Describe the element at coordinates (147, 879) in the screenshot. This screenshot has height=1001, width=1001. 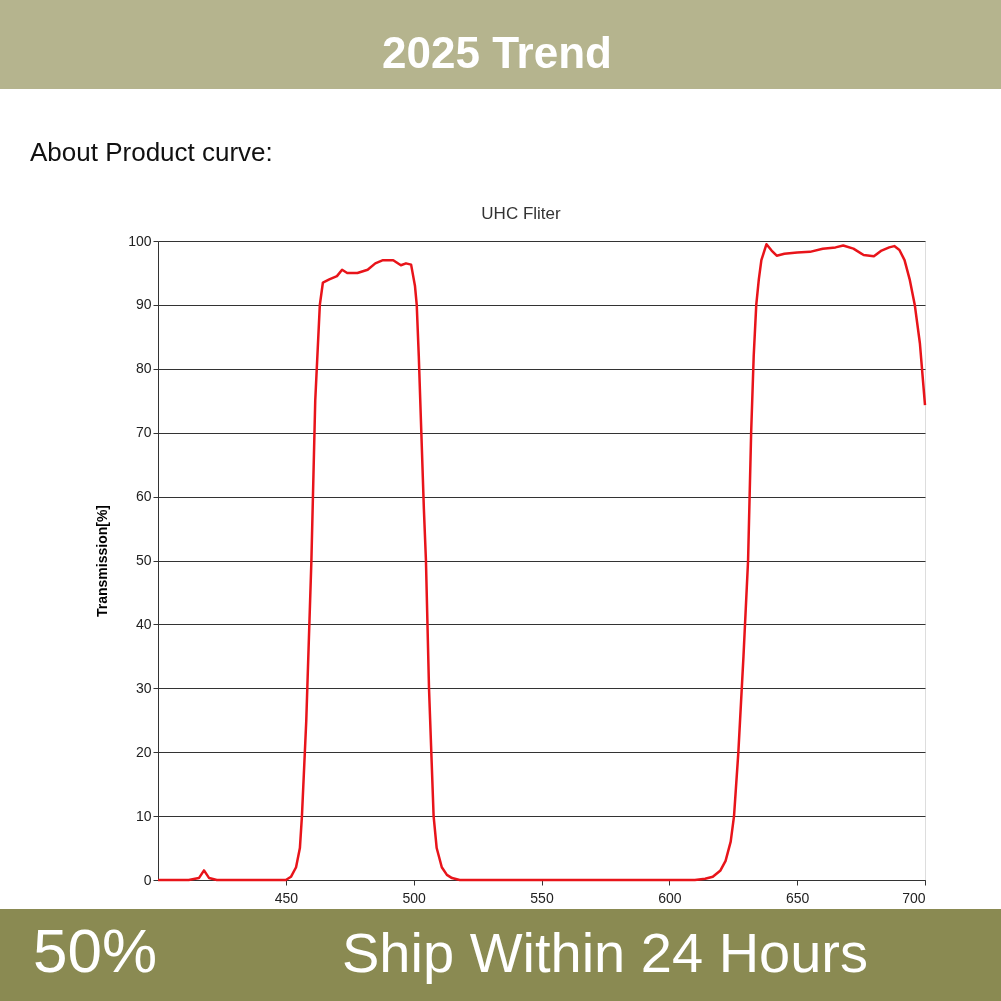
I see `y-tick-label: 0` at that location.